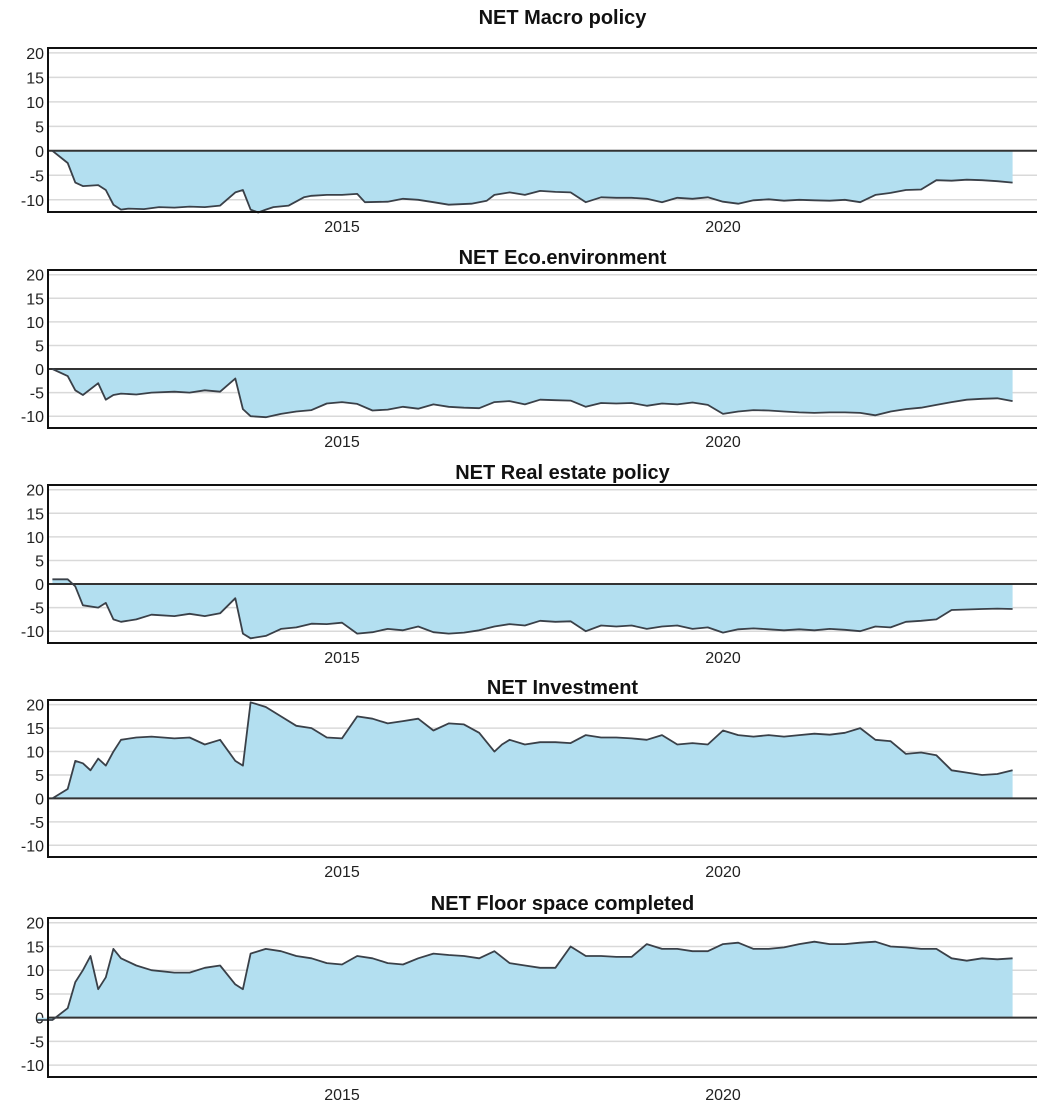 This screenshot has width=1037, height=1109. I want to click on panel-title: NET Eco.environment, so click(563, 258).